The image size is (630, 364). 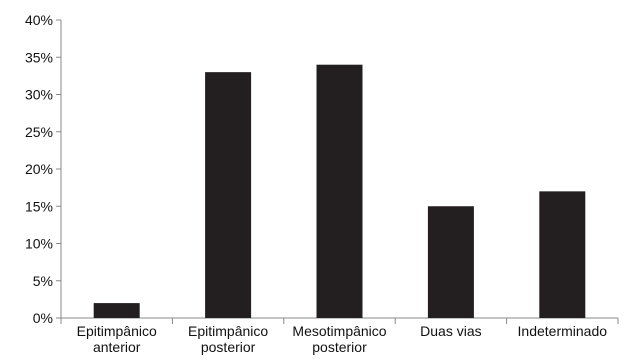 What do you see at coordinates (43, 318) in the screenshot?
I see `y-tick-label: 0%` at bounding box center [43, 318].